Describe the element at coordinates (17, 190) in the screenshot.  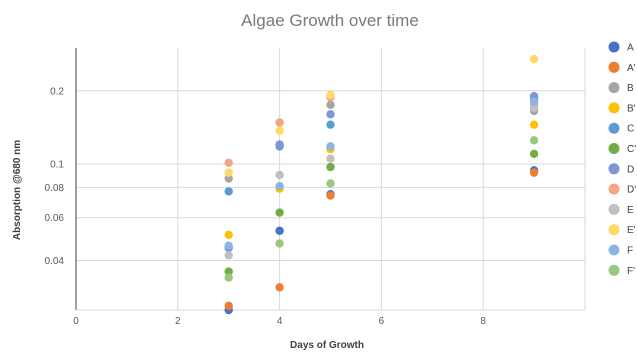
I see `y-axis-label: Absorption @680 nm` at that location.